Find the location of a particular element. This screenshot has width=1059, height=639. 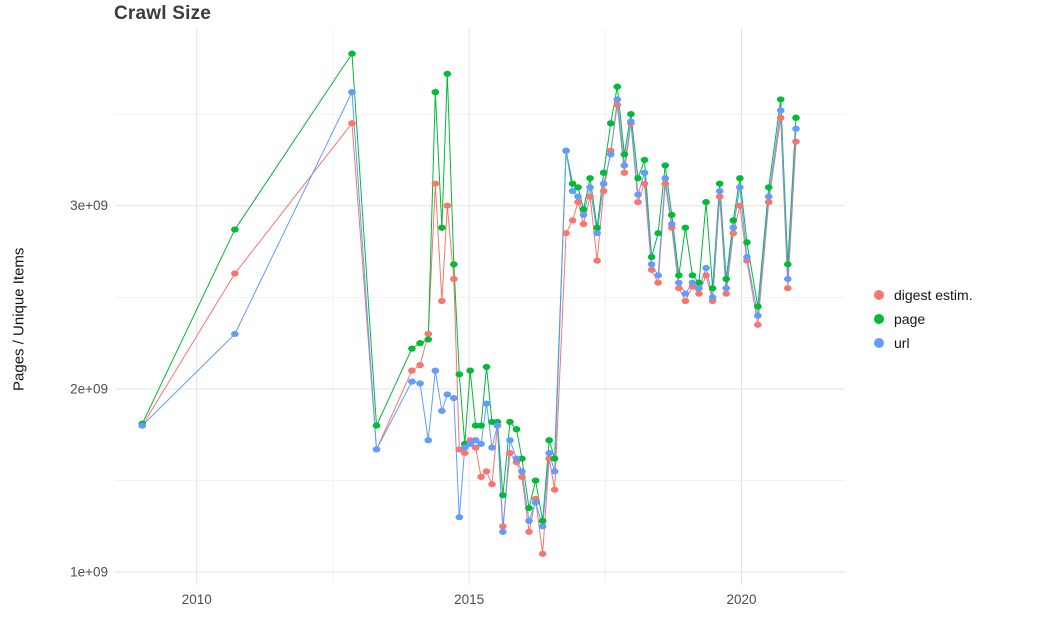

legend-item-url: url is located at coordinates (923, 343).